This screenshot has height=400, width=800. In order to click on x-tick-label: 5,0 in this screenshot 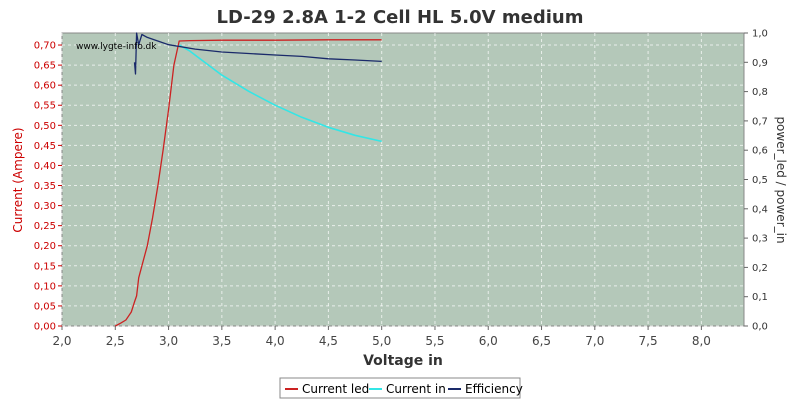, I will do `click(381, 341)`.